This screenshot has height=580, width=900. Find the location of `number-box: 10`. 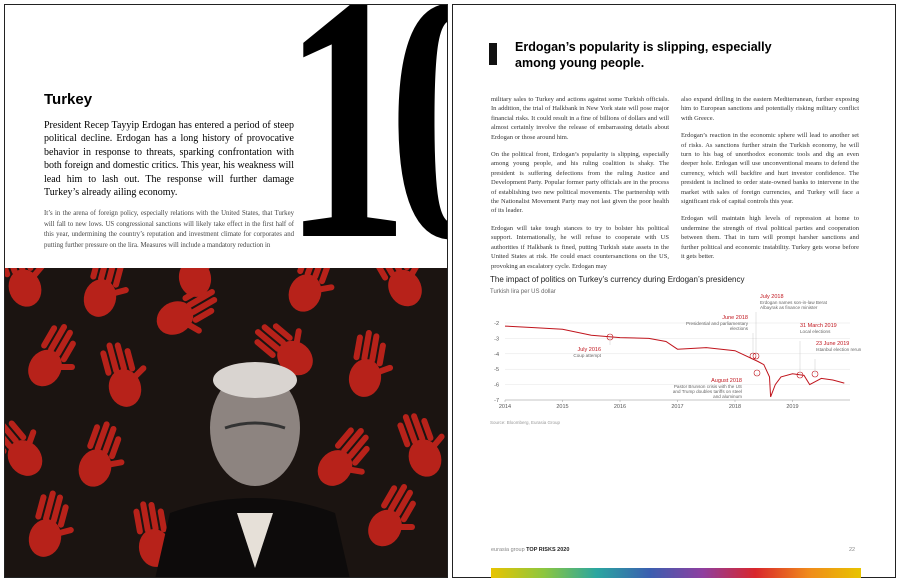

number-box: 10 is located at coordinates (368, 136).